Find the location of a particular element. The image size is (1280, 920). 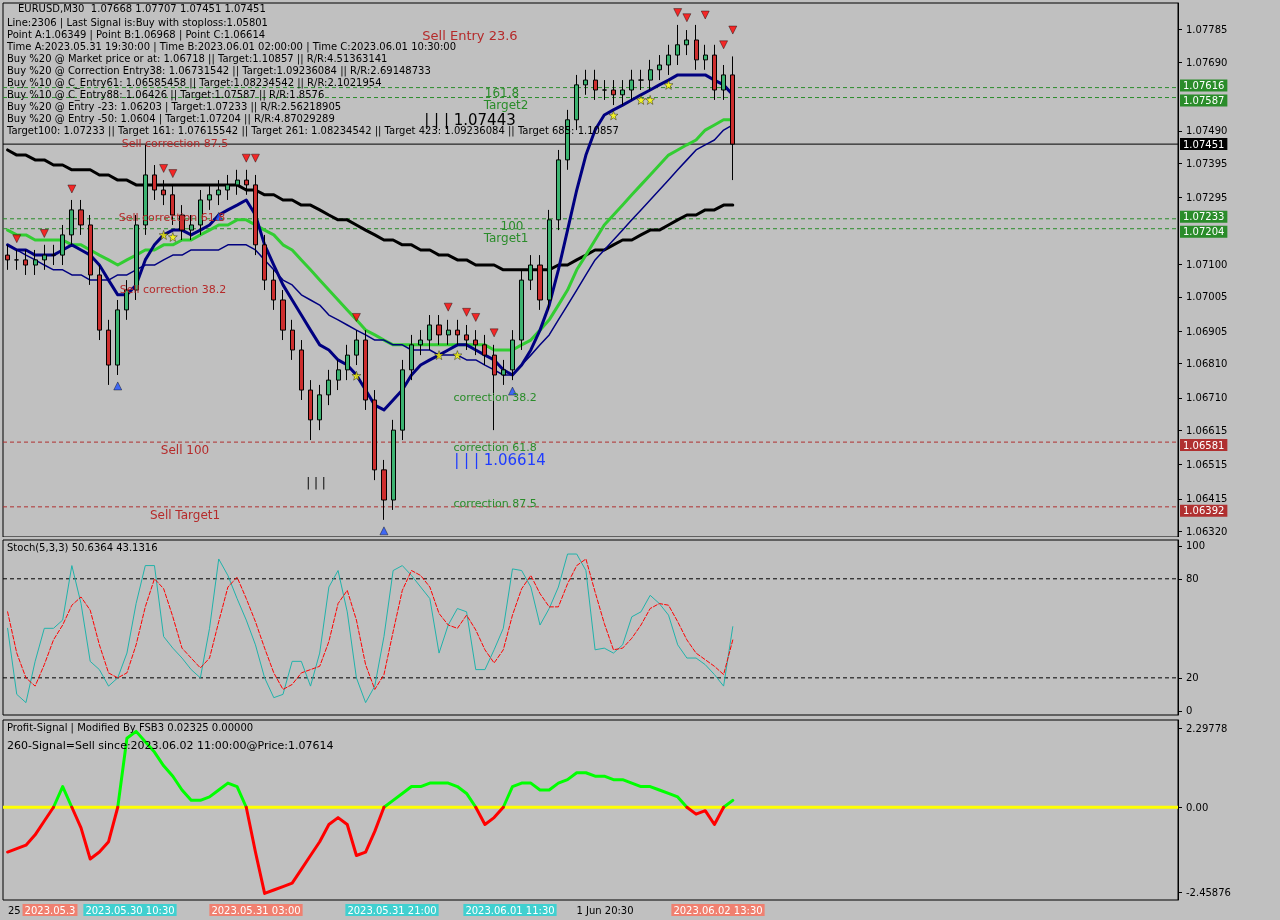

annotation: Buy %10 @ C_Entry61: 1.06585458 || Target:1.08234542 || R/R:2.1021954 is located at coordinates (194, 82).